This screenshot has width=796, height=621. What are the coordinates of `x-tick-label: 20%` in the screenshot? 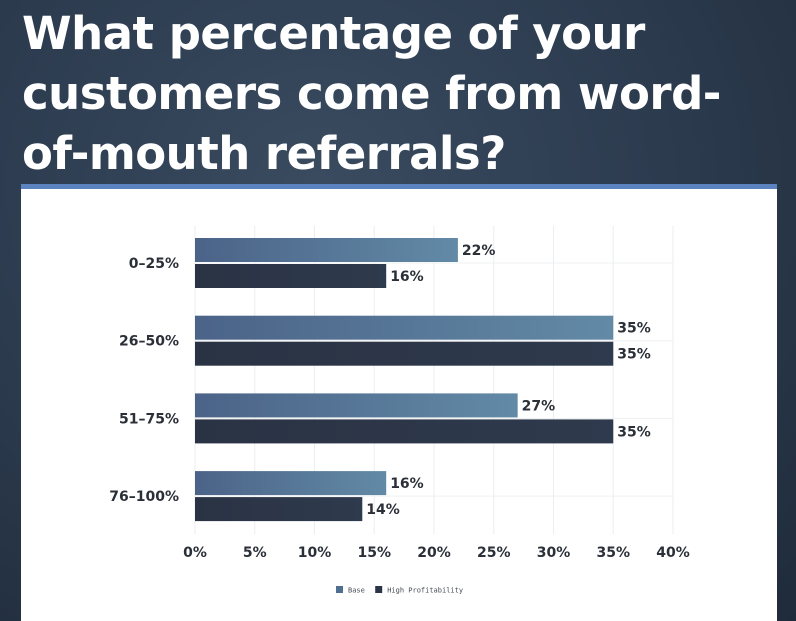 It's located at (434, 553).